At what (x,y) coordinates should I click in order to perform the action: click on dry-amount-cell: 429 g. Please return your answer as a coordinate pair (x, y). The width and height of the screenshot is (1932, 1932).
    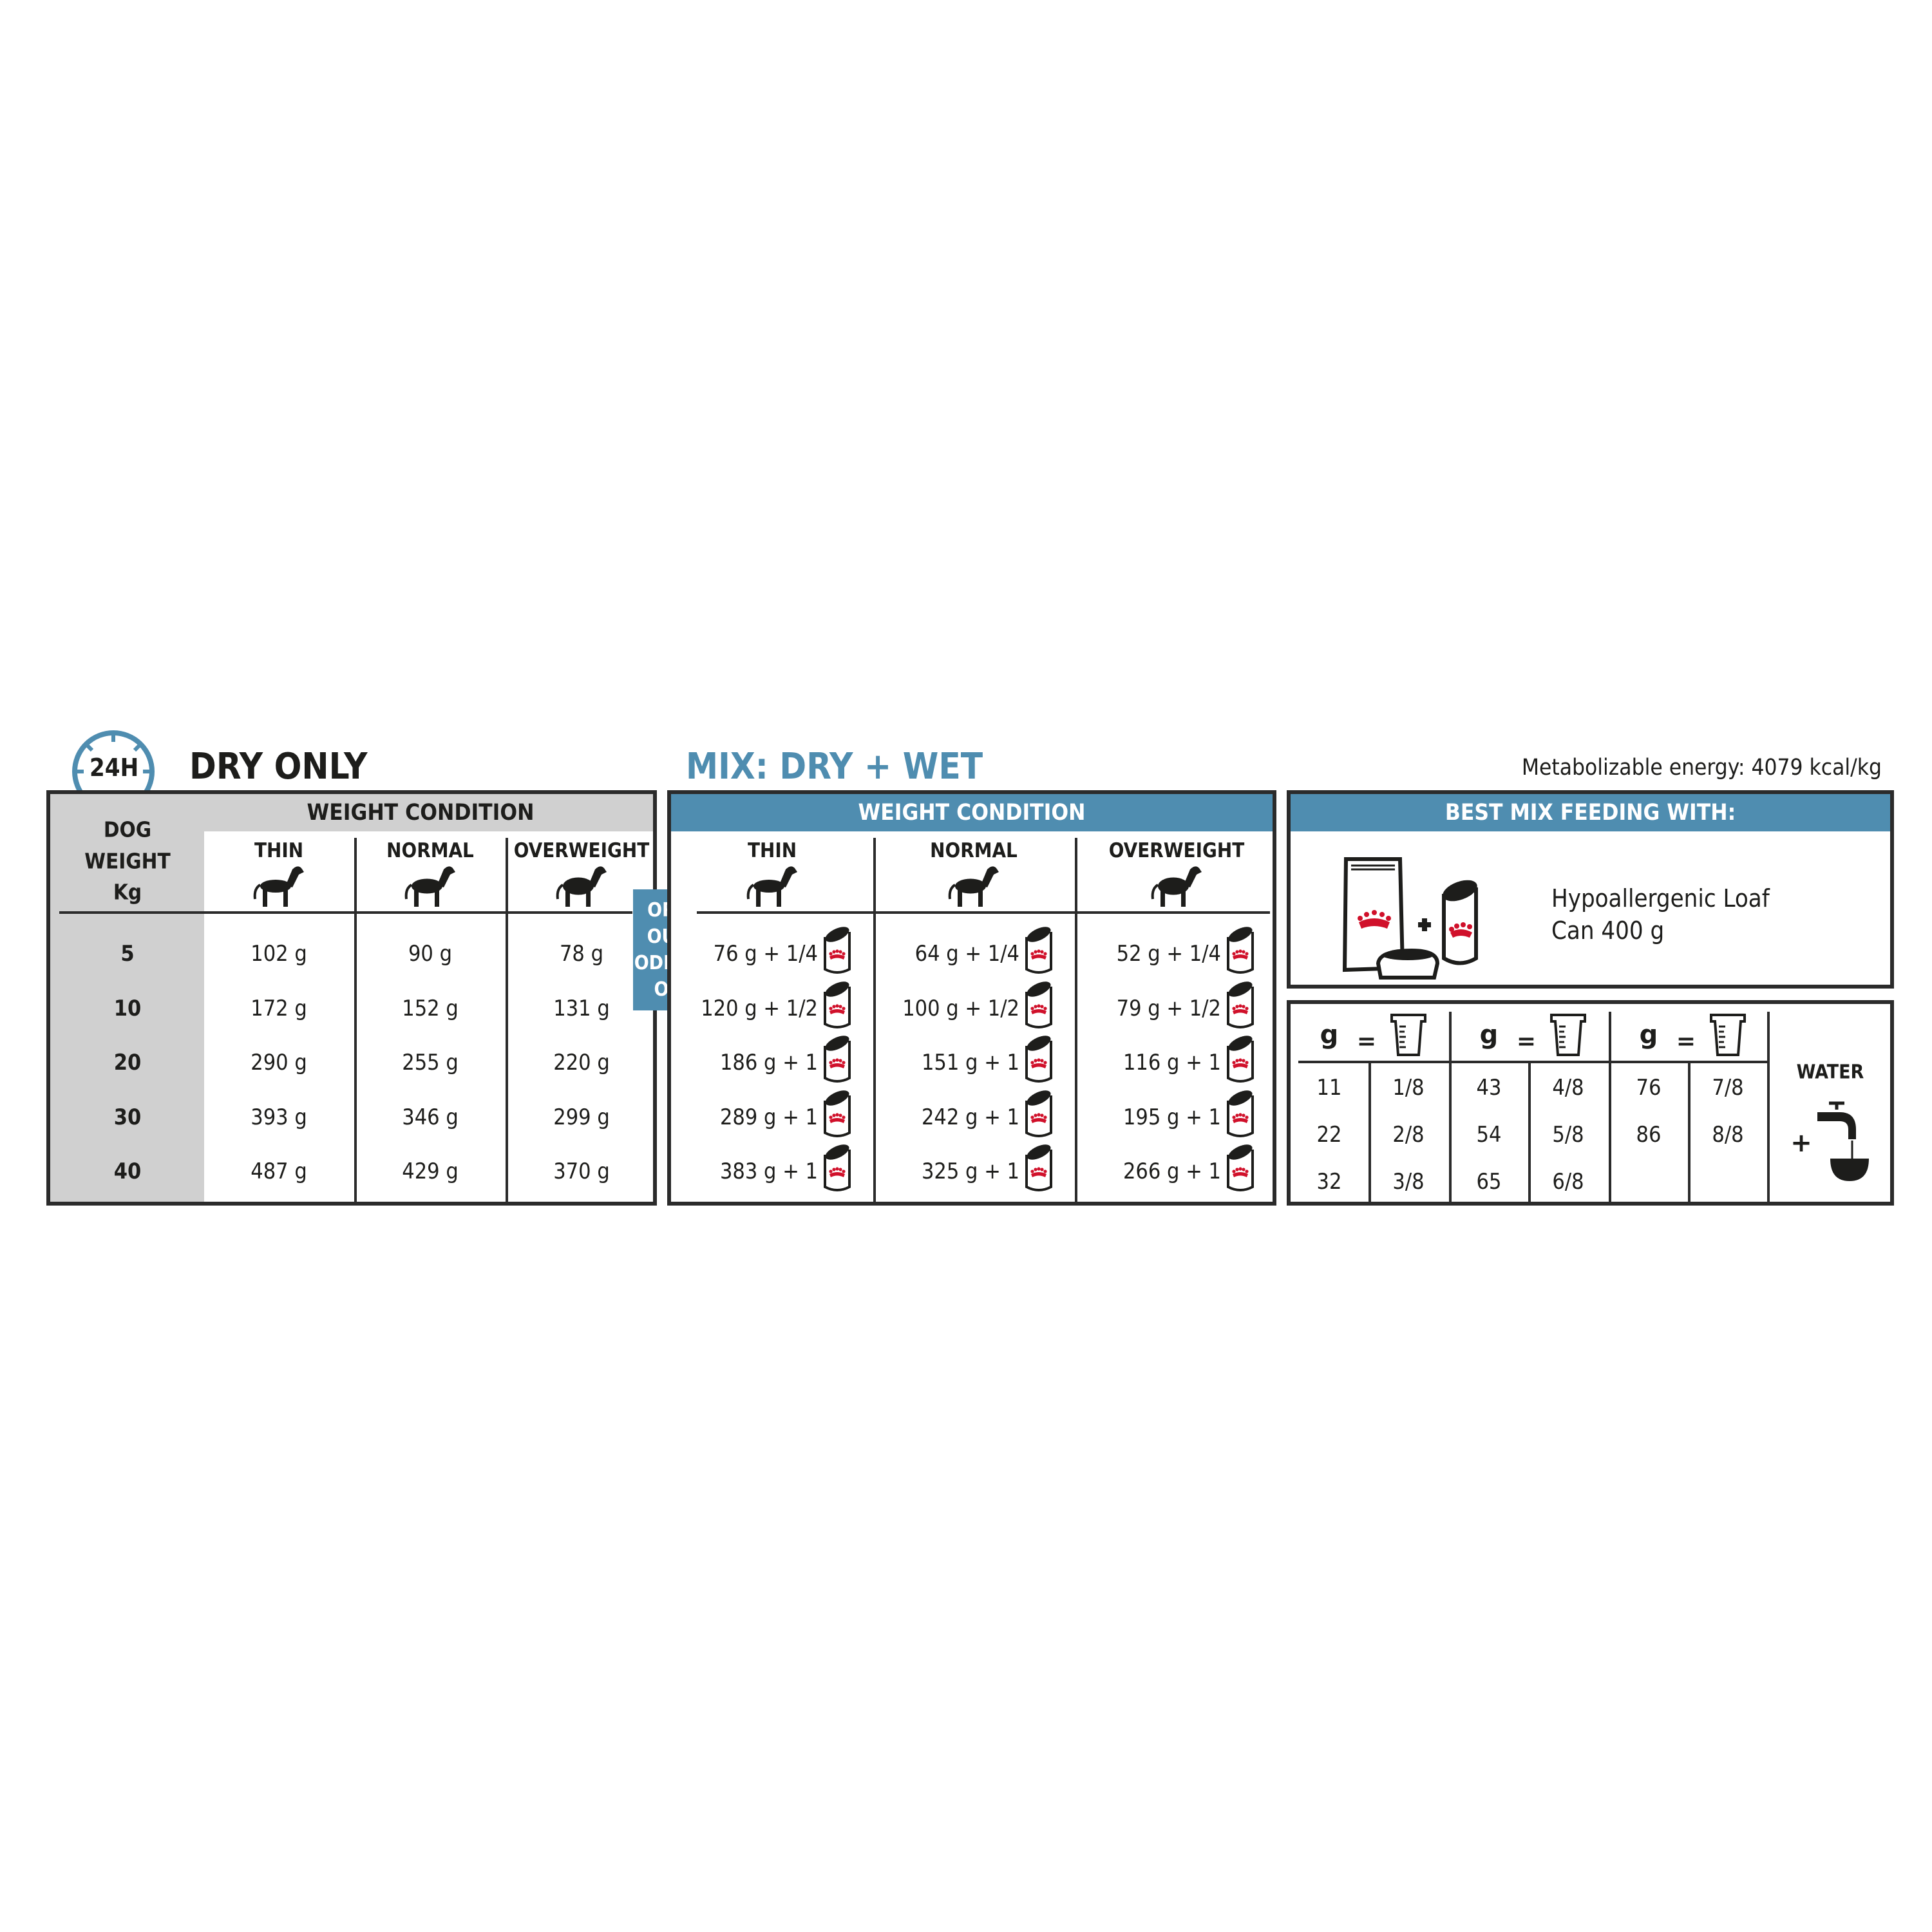
    Looking at the image, I should click on (431, 1171).